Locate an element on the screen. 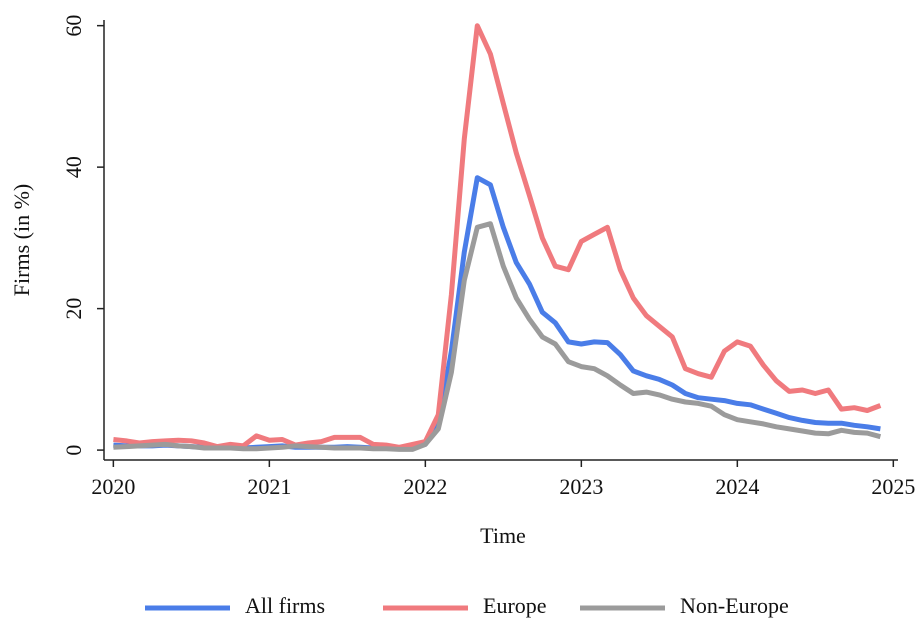  y-tick-label: 40 is located at coordinates (73, 167).